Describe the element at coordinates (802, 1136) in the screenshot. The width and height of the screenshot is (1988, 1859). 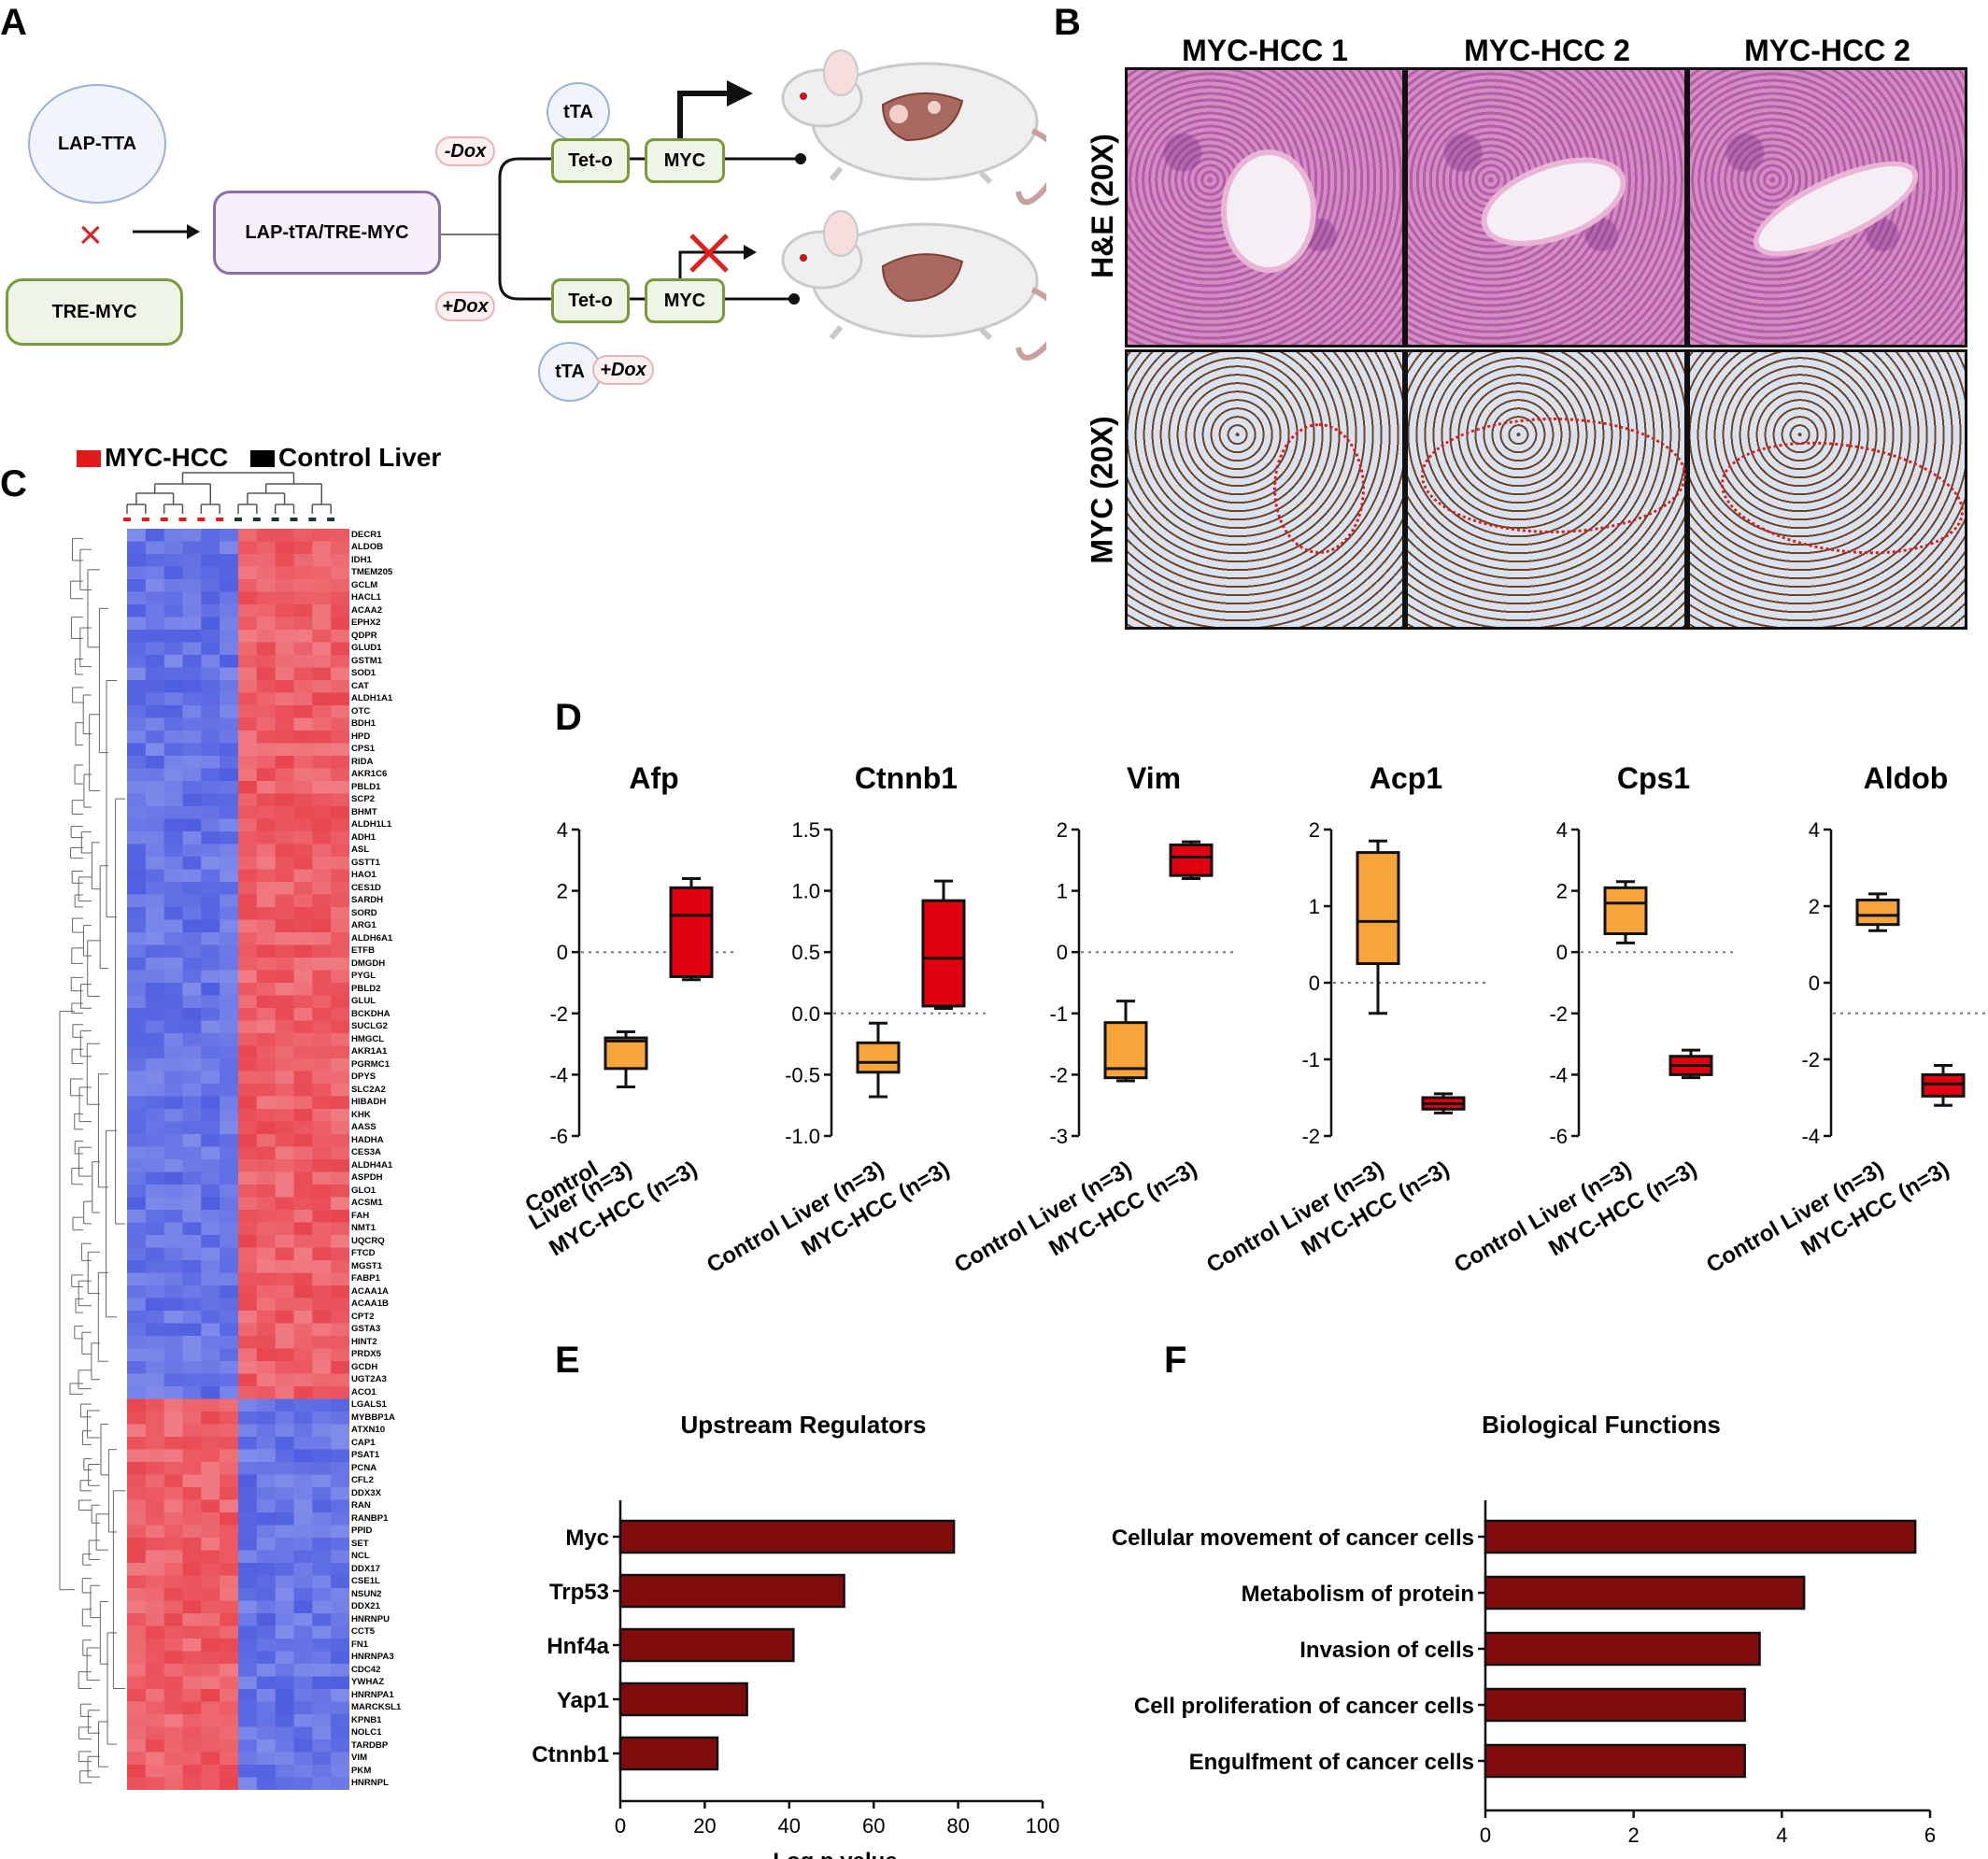
I see `boxplot-tick-label: -1.0` at that location.